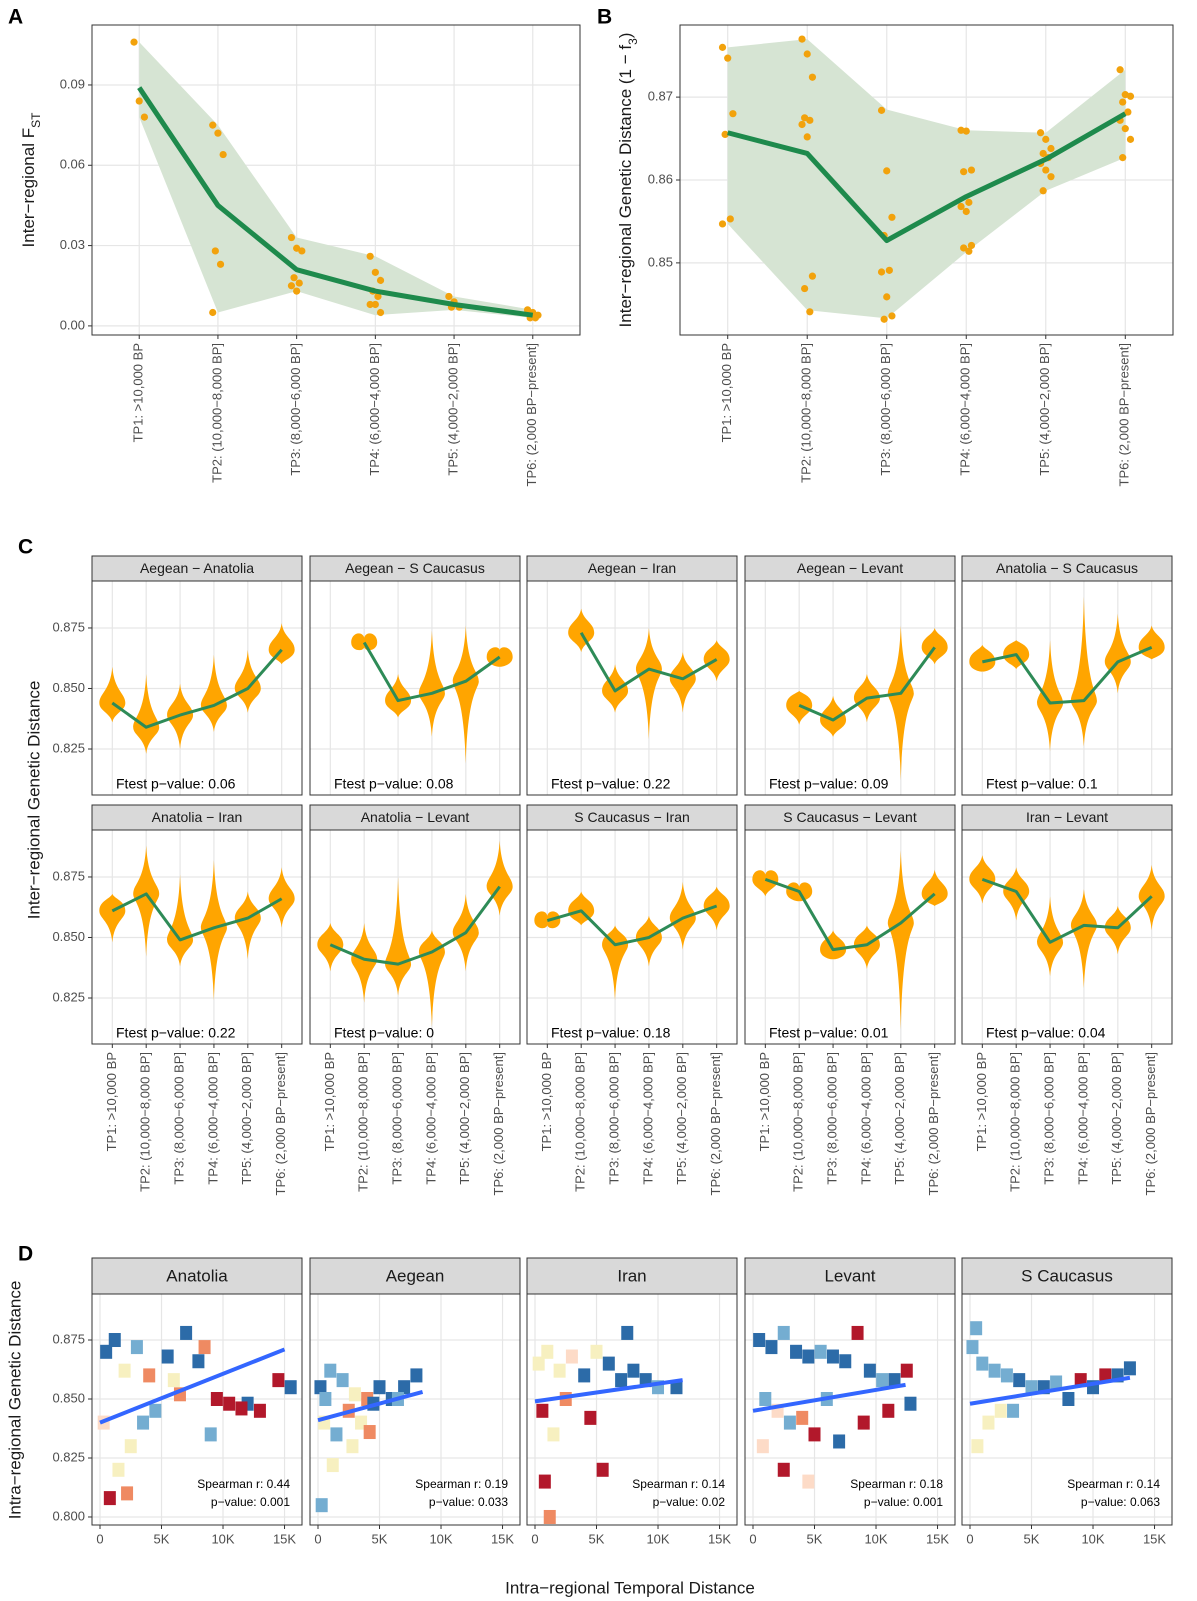 The image size is (1197, 1601). Describe the element at coordinates (176, 784) in the screenshot. I see `annotation: Ftest p−value: 0.06` at that location.